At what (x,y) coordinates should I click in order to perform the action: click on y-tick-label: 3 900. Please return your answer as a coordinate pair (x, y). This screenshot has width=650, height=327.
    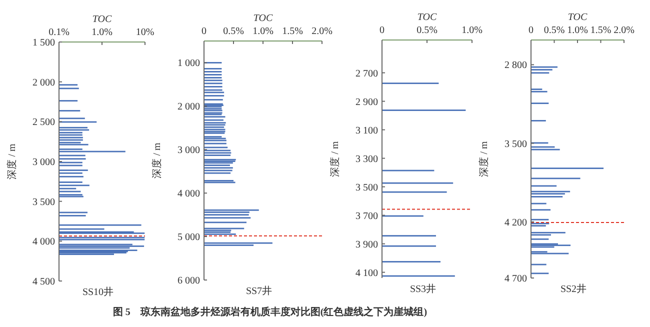
    Looking at the image, I should click on (367, 244).